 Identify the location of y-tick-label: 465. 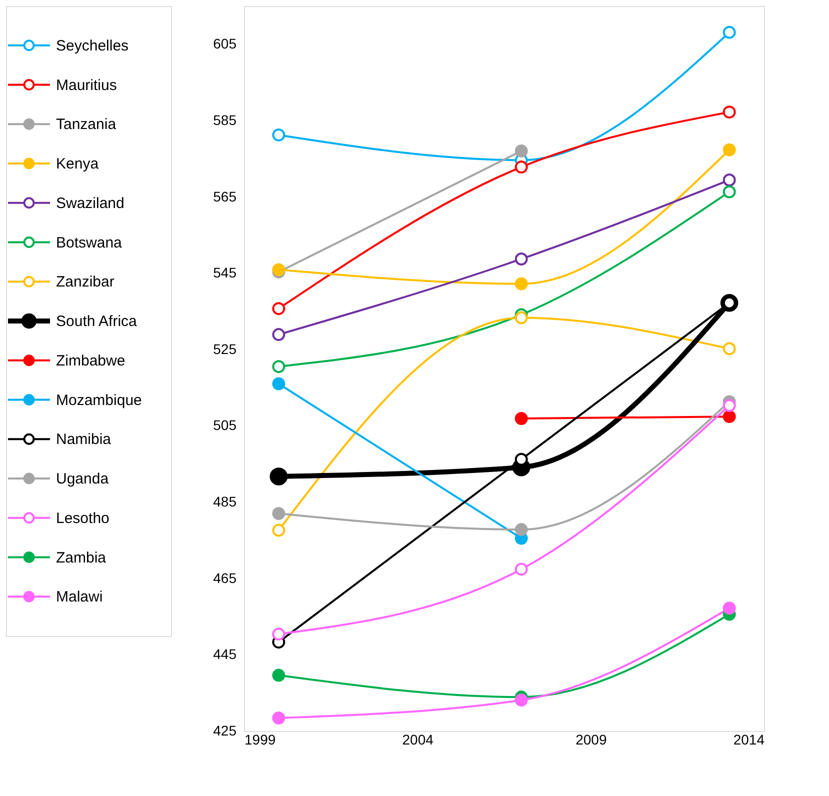
(225, 578).